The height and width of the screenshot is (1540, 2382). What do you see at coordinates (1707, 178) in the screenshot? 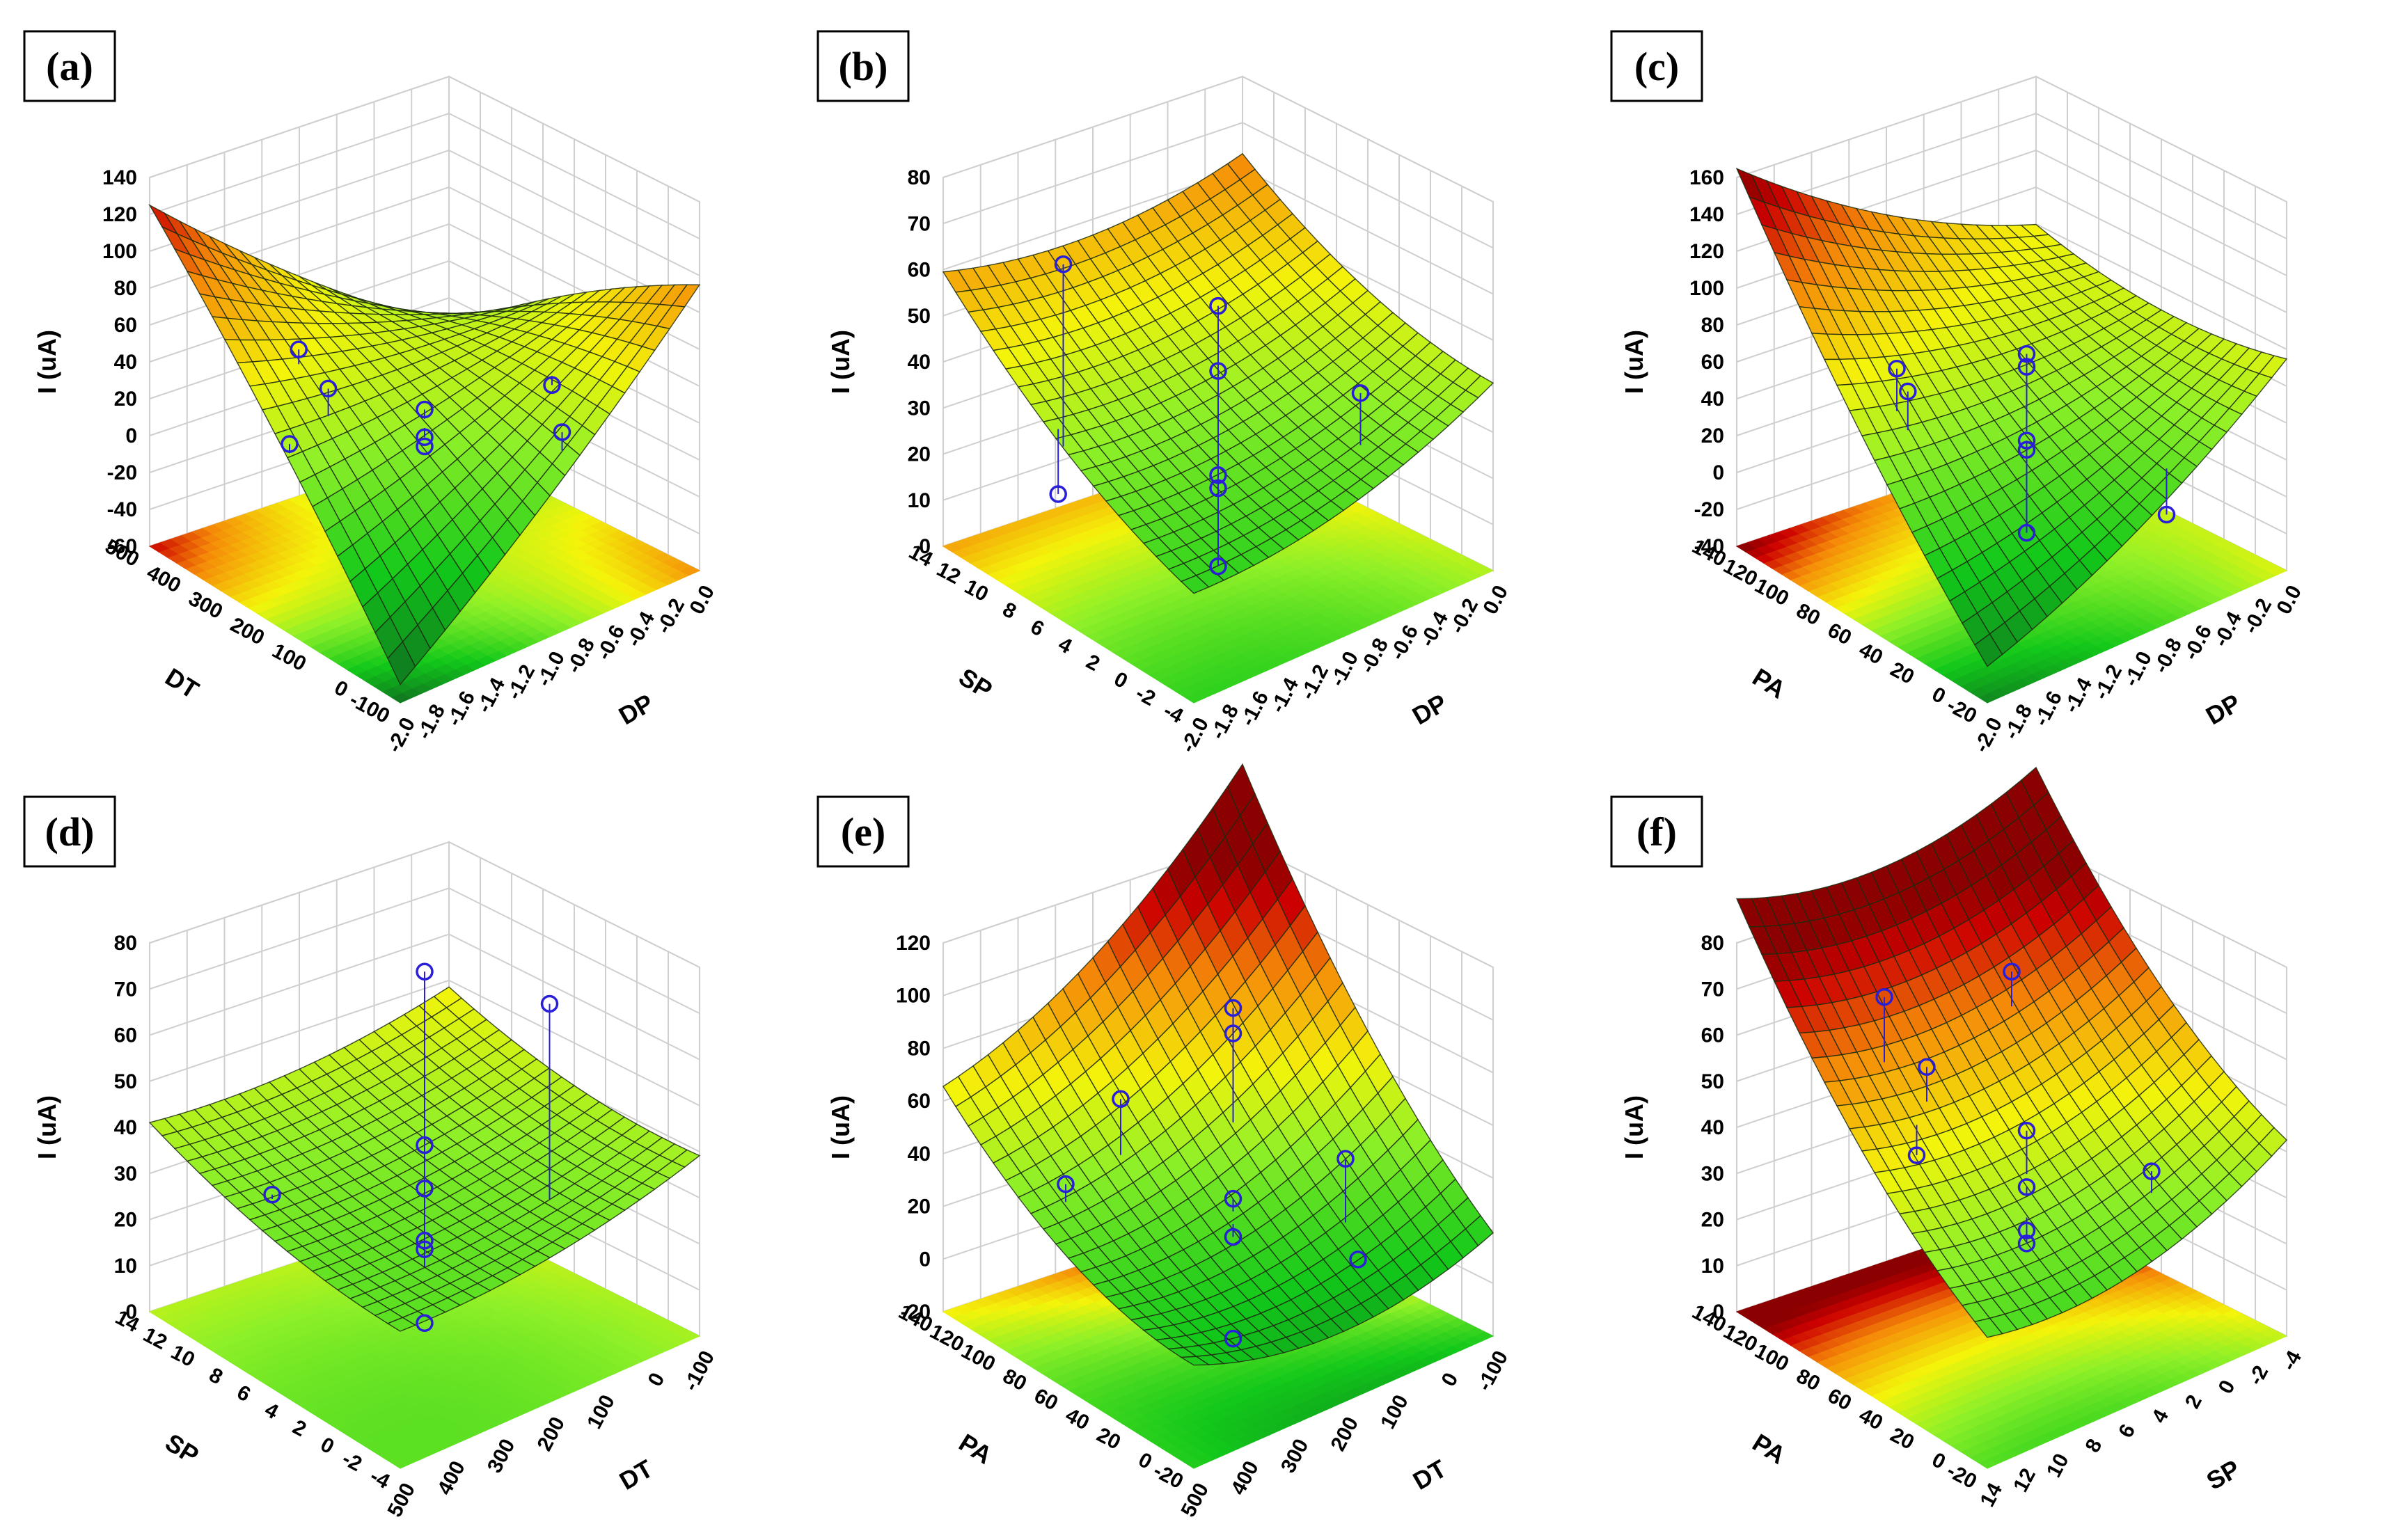
I see `z-tick-label: 160` at bounding box center [1707, 178].